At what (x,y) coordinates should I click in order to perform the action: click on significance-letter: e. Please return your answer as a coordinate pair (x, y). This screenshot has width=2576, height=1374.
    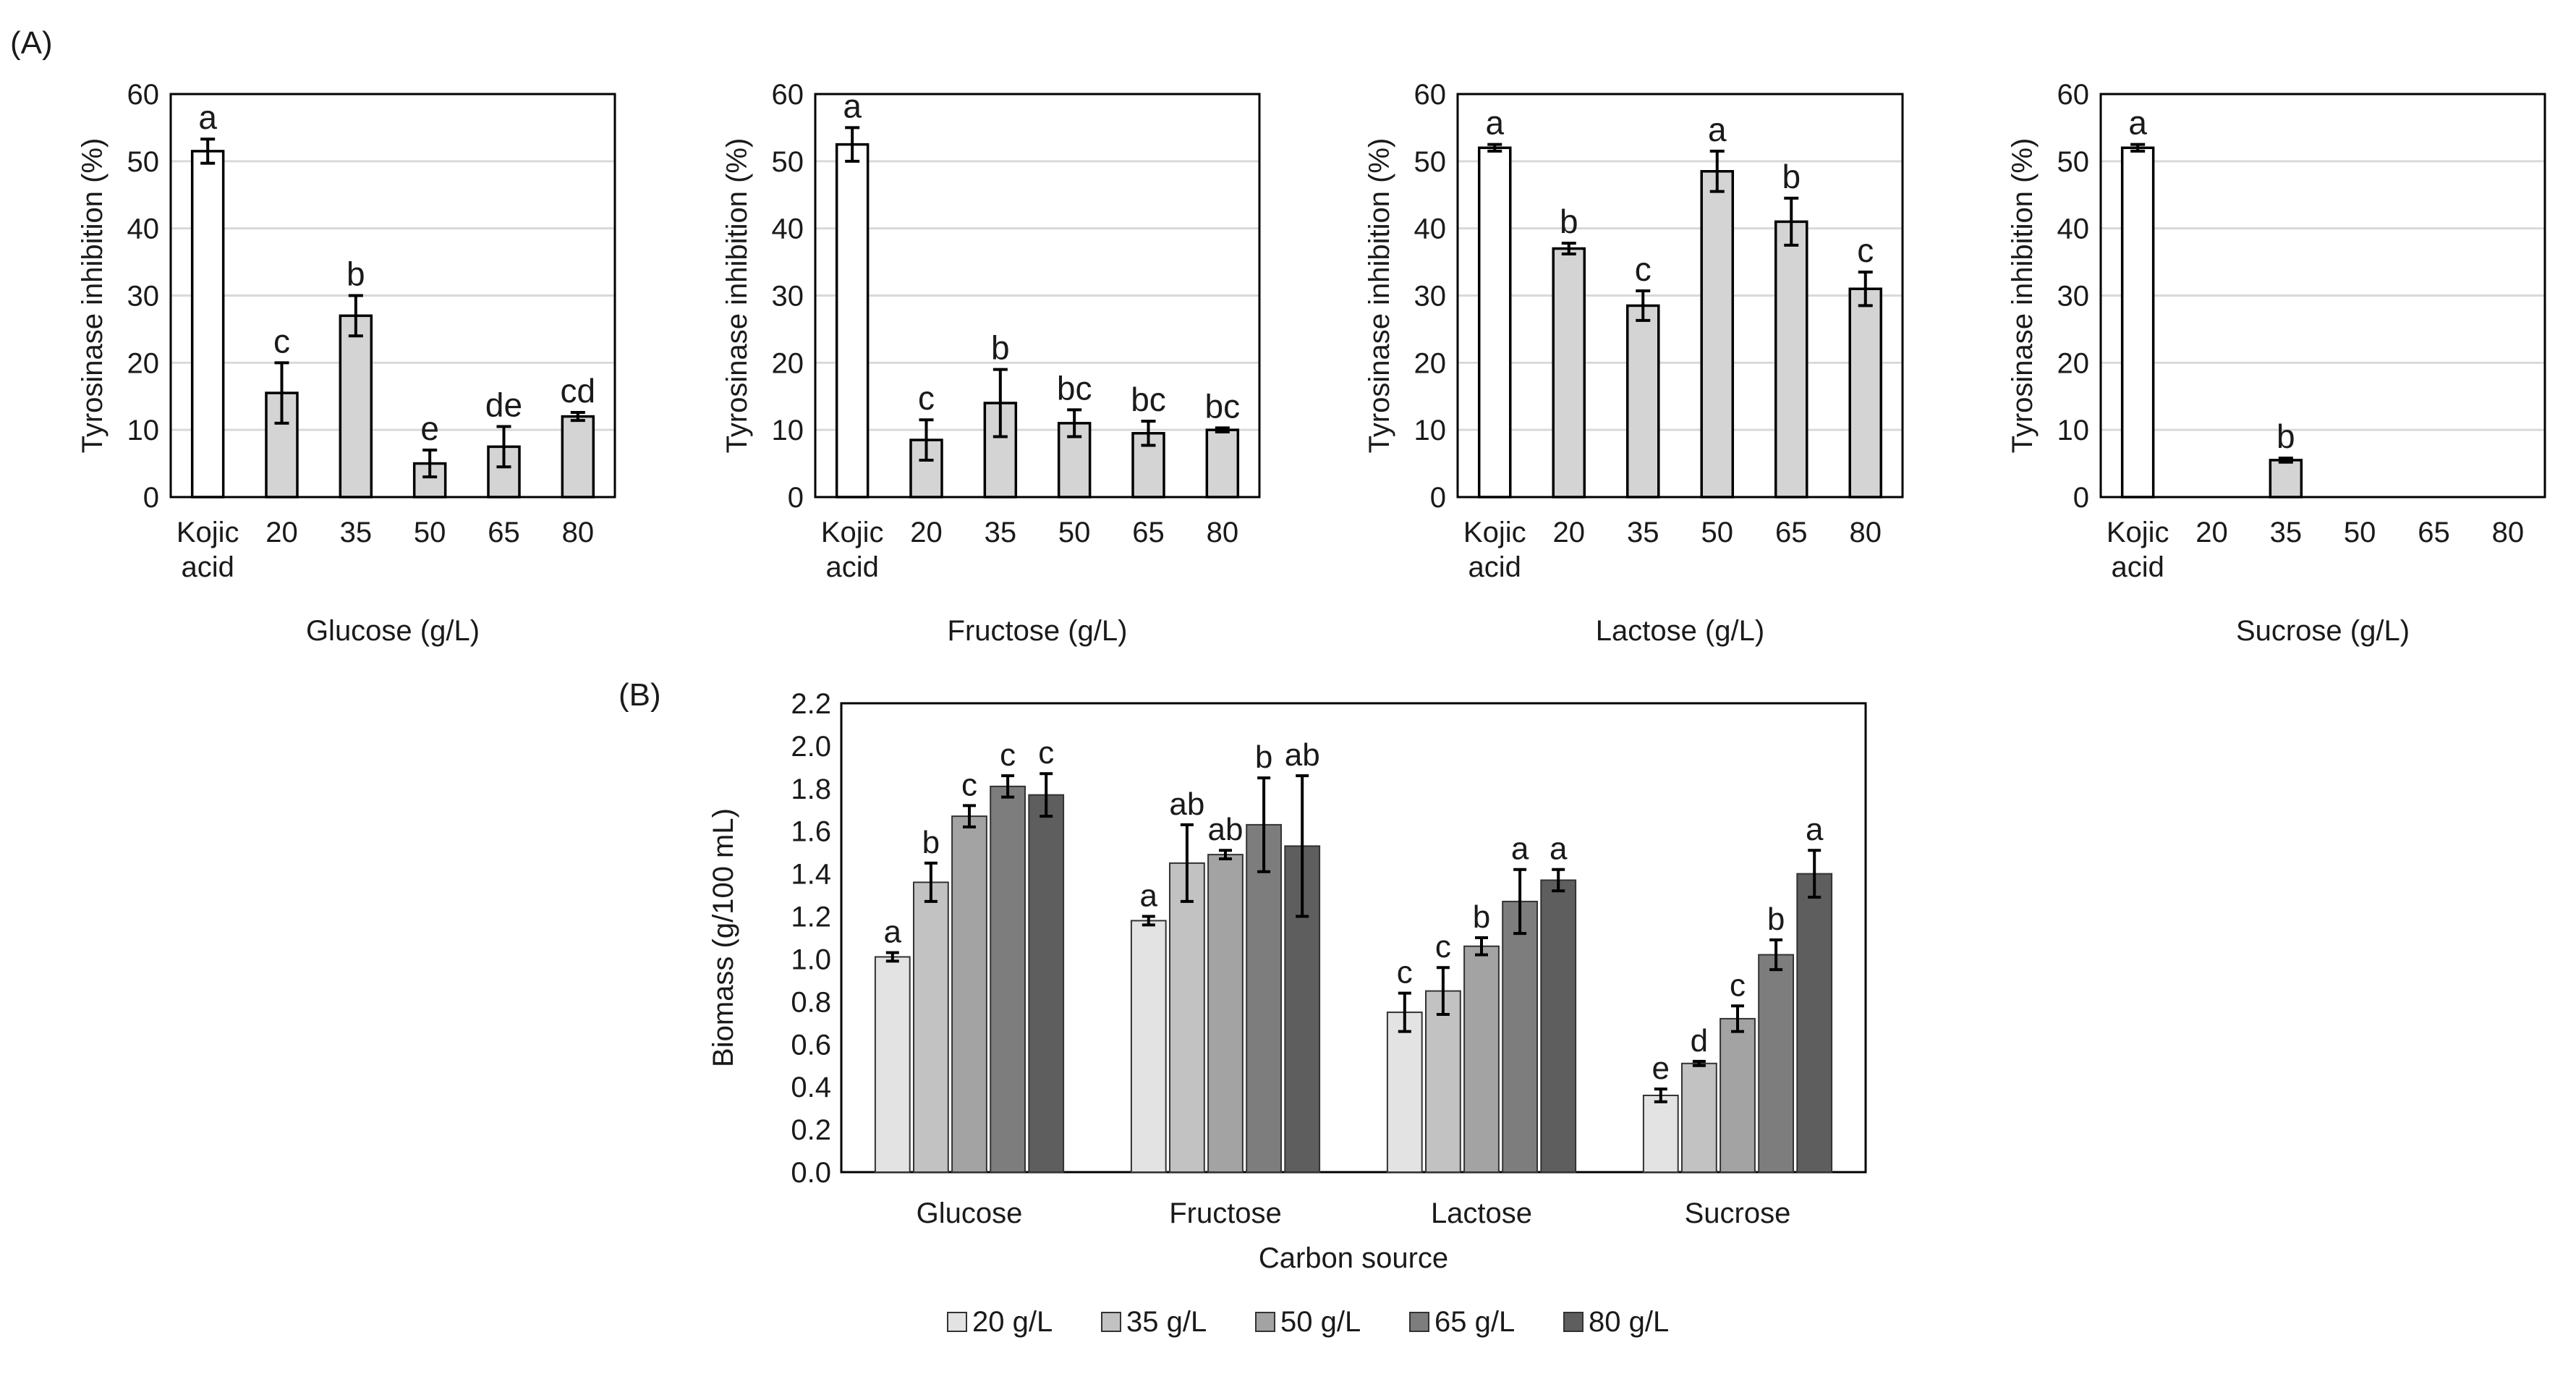
    Looking at the image, I should click on (429, 428).